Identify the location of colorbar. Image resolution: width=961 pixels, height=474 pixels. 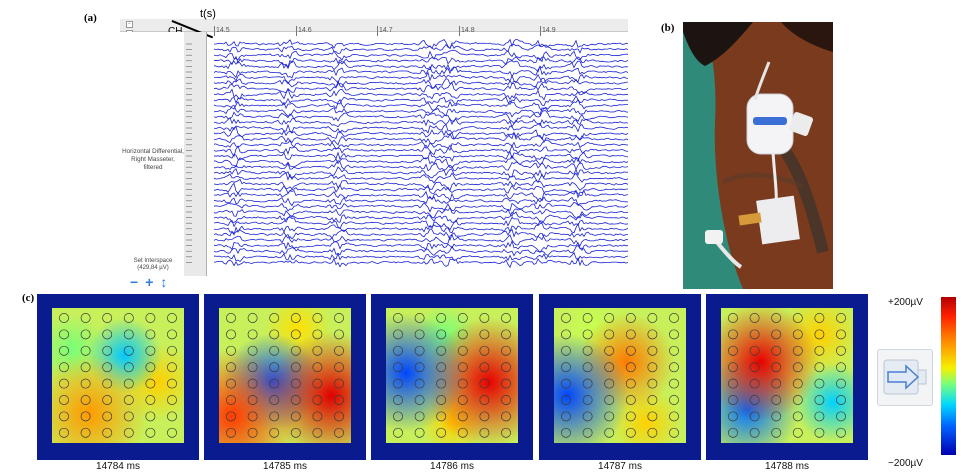
(948, 376).